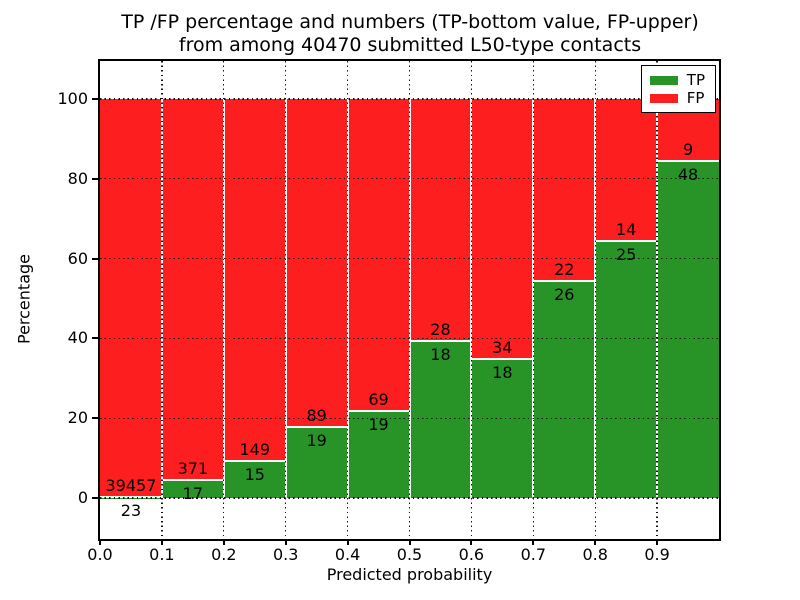 This screenshot has width=800, height=600. What do you see at coordinates (72, 98) in the screenshot?
I see `y-tick-label: 100` at bounding box center [72, 98].